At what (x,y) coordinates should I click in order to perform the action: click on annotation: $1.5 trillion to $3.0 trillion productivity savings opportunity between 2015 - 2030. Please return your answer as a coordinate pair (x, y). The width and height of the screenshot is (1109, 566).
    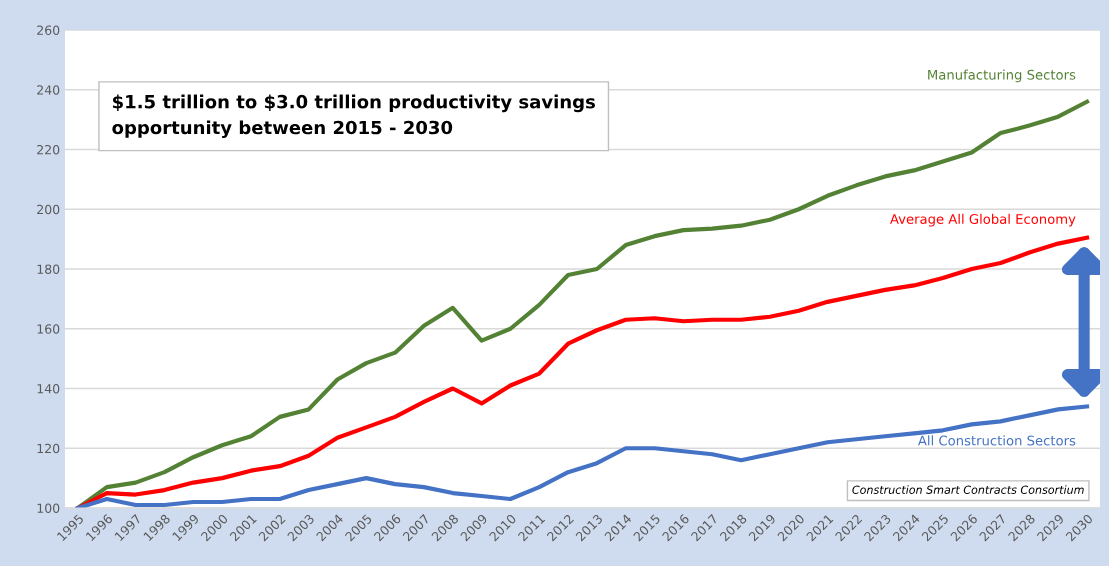
    Looking at the image, I should click on (353, 116).